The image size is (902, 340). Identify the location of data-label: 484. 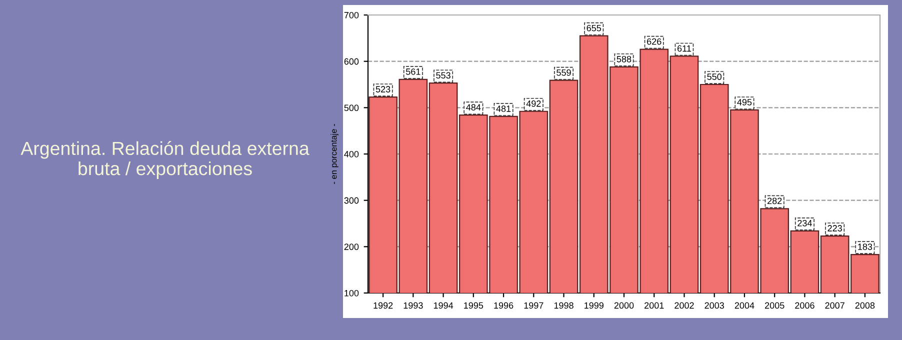
(473, 107).